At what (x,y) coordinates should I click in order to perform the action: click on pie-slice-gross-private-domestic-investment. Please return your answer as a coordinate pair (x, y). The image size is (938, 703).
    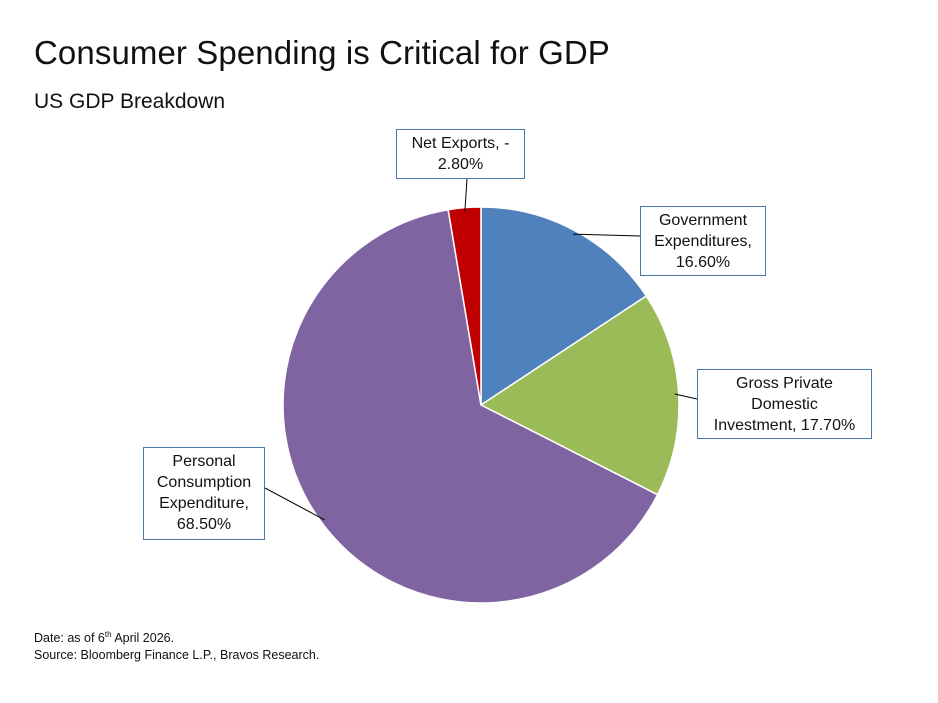
    Looking at the image, I should click on (579, 395).